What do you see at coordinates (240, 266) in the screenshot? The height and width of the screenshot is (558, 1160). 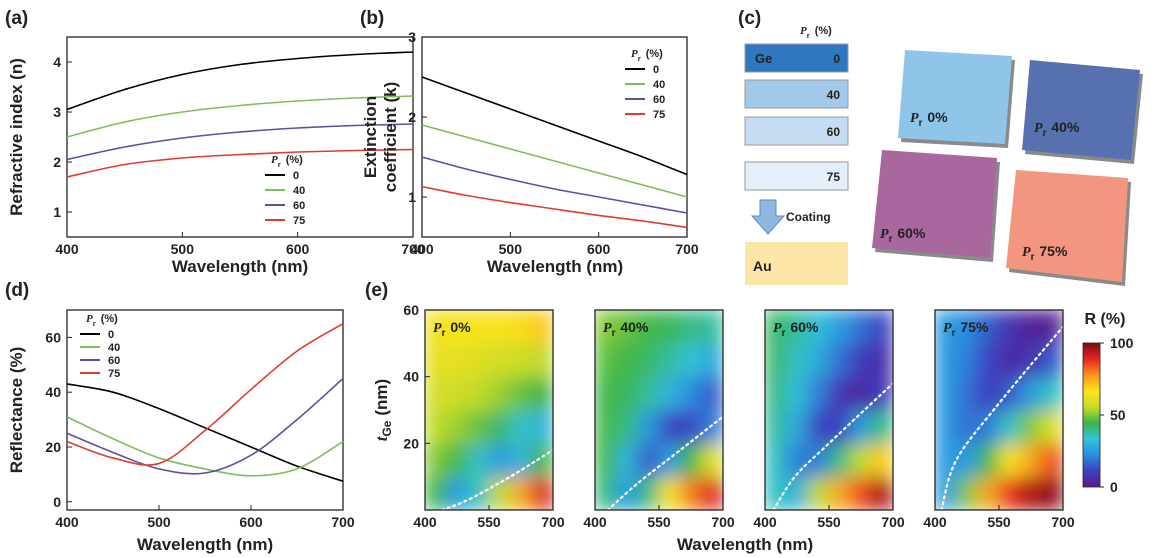 I see `x-axis-label: Wavelength (nm)` at bounding box center [240, 266].